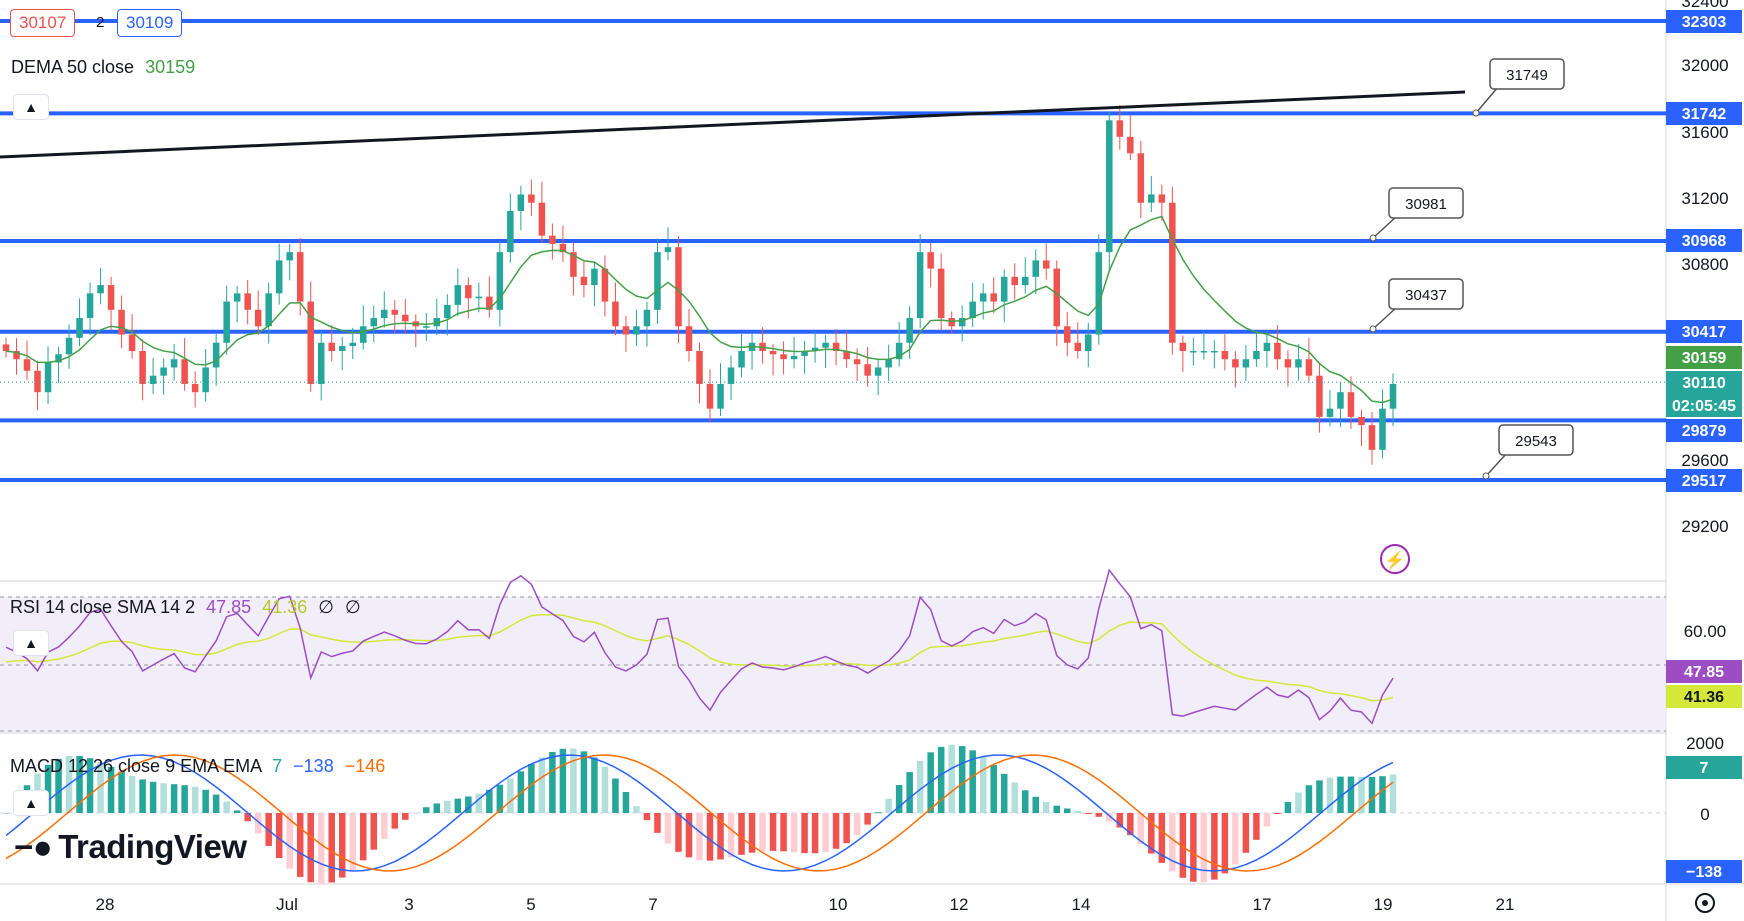  What do you see at coordinates (1704, 767) in the screenshot?
I see `macd-hist-axis-badge` at bounding box center [1704, 767].